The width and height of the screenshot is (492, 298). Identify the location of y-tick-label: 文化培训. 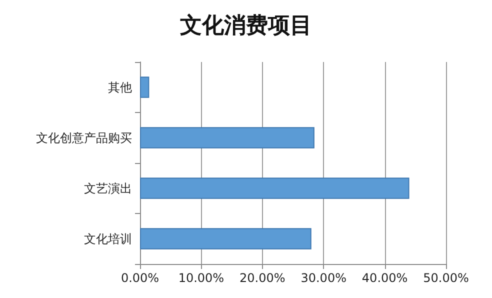
(108, 239).